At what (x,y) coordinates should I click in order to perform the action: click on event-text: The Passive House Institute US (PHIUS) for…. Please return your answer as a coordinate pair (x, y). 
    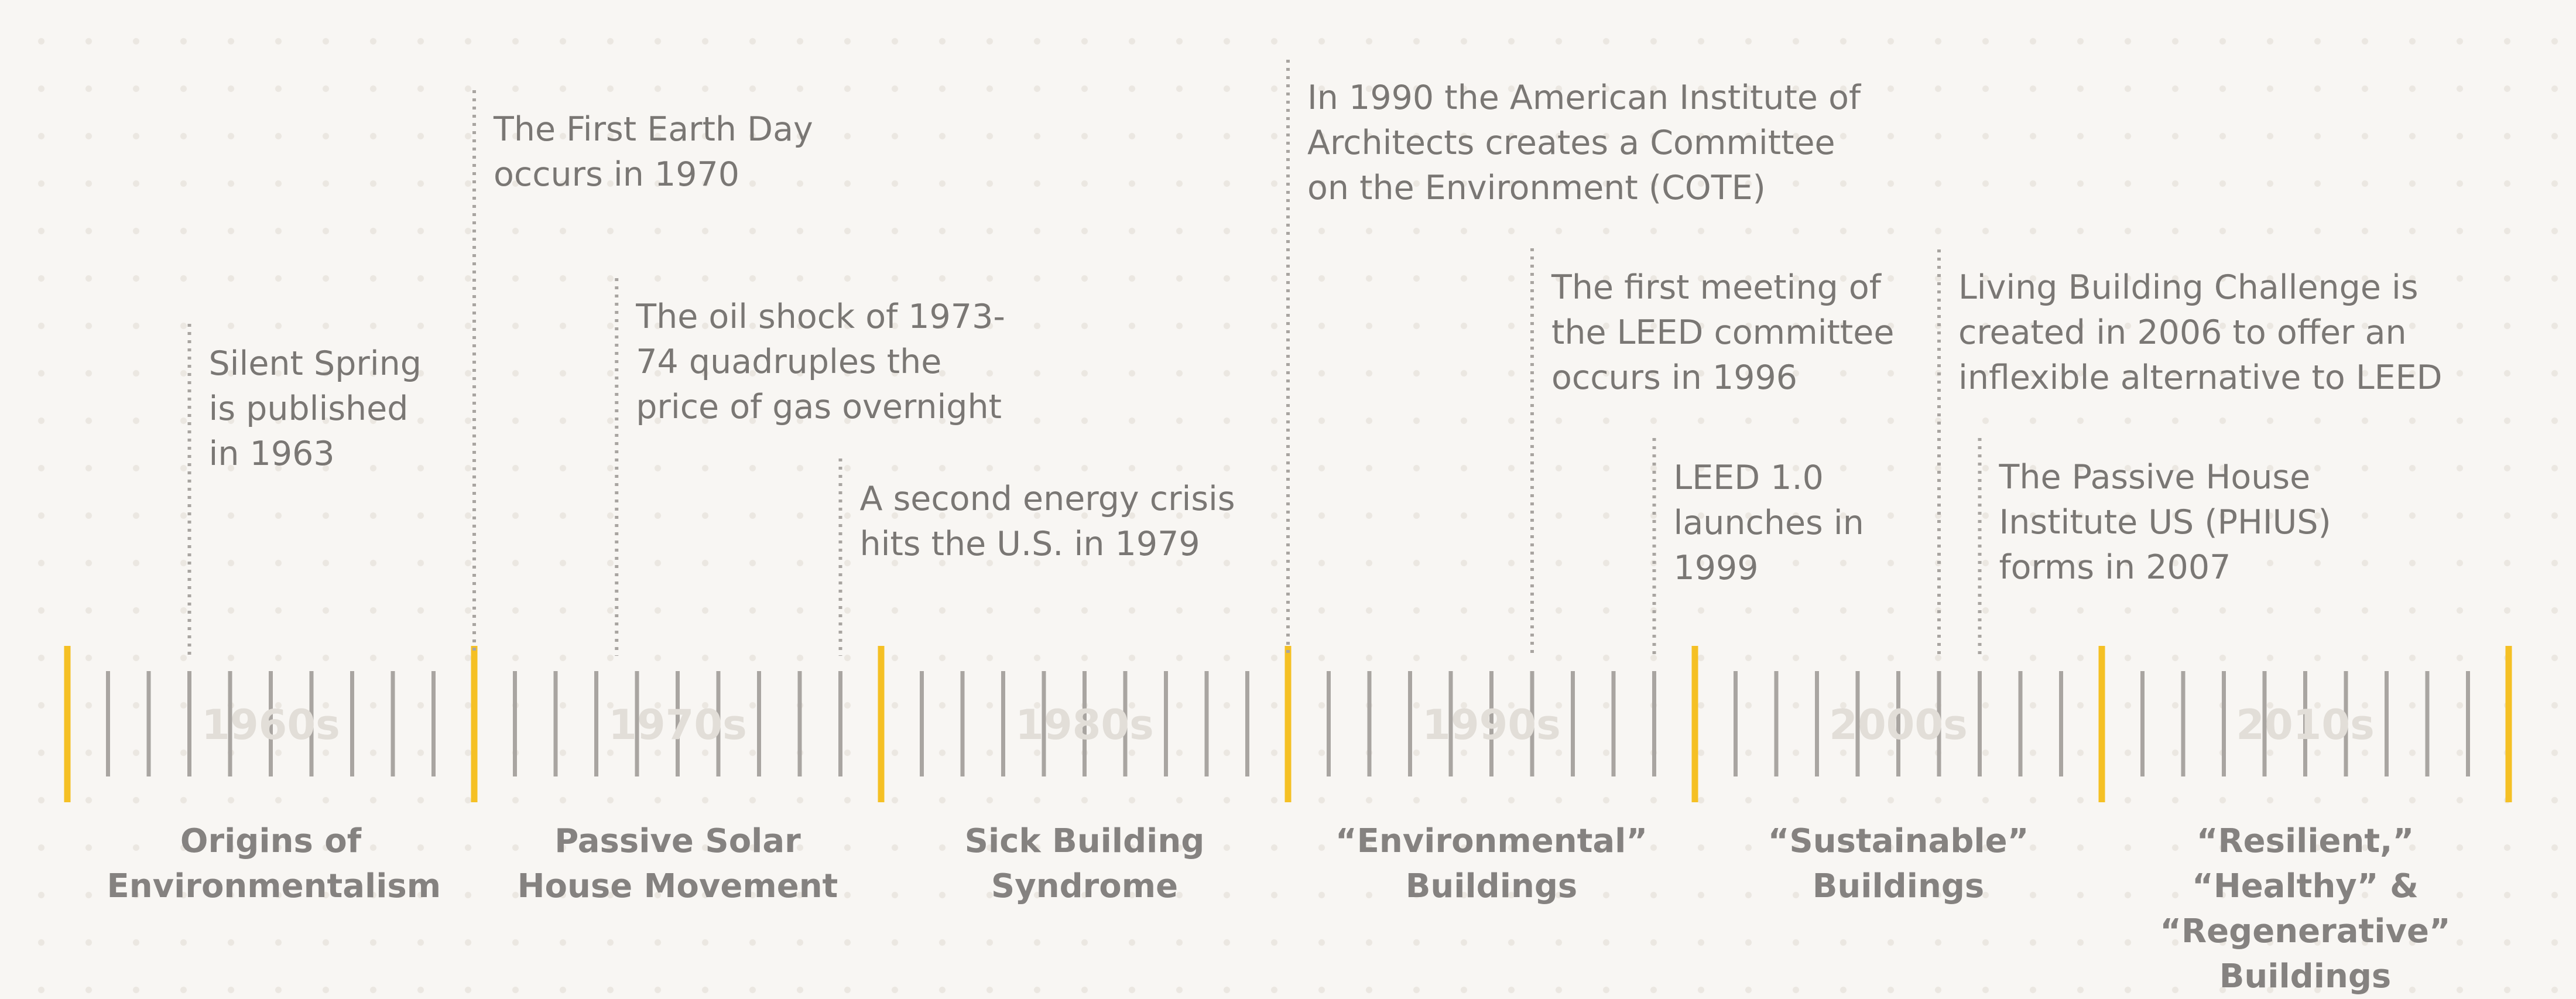
    Looking at the image, I should click on (2165, 522).